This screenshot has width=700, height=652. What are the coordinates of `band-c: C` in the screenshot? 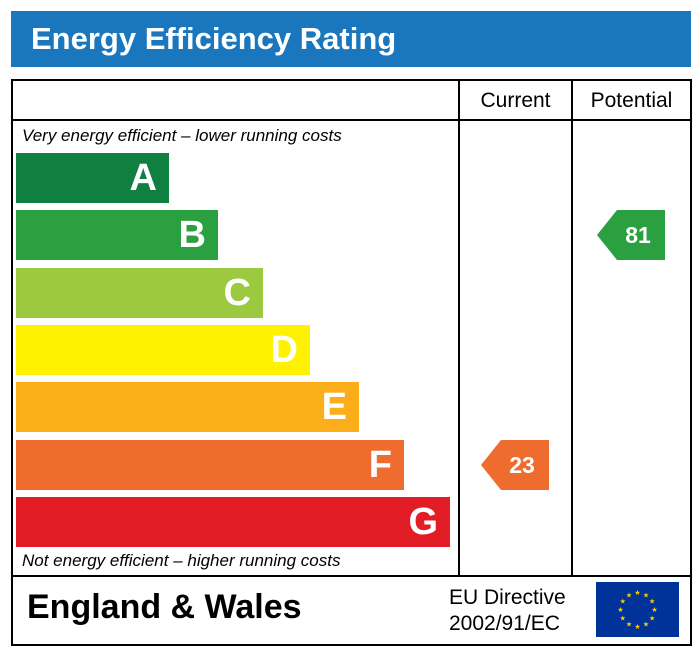 It's located at (139, 292).